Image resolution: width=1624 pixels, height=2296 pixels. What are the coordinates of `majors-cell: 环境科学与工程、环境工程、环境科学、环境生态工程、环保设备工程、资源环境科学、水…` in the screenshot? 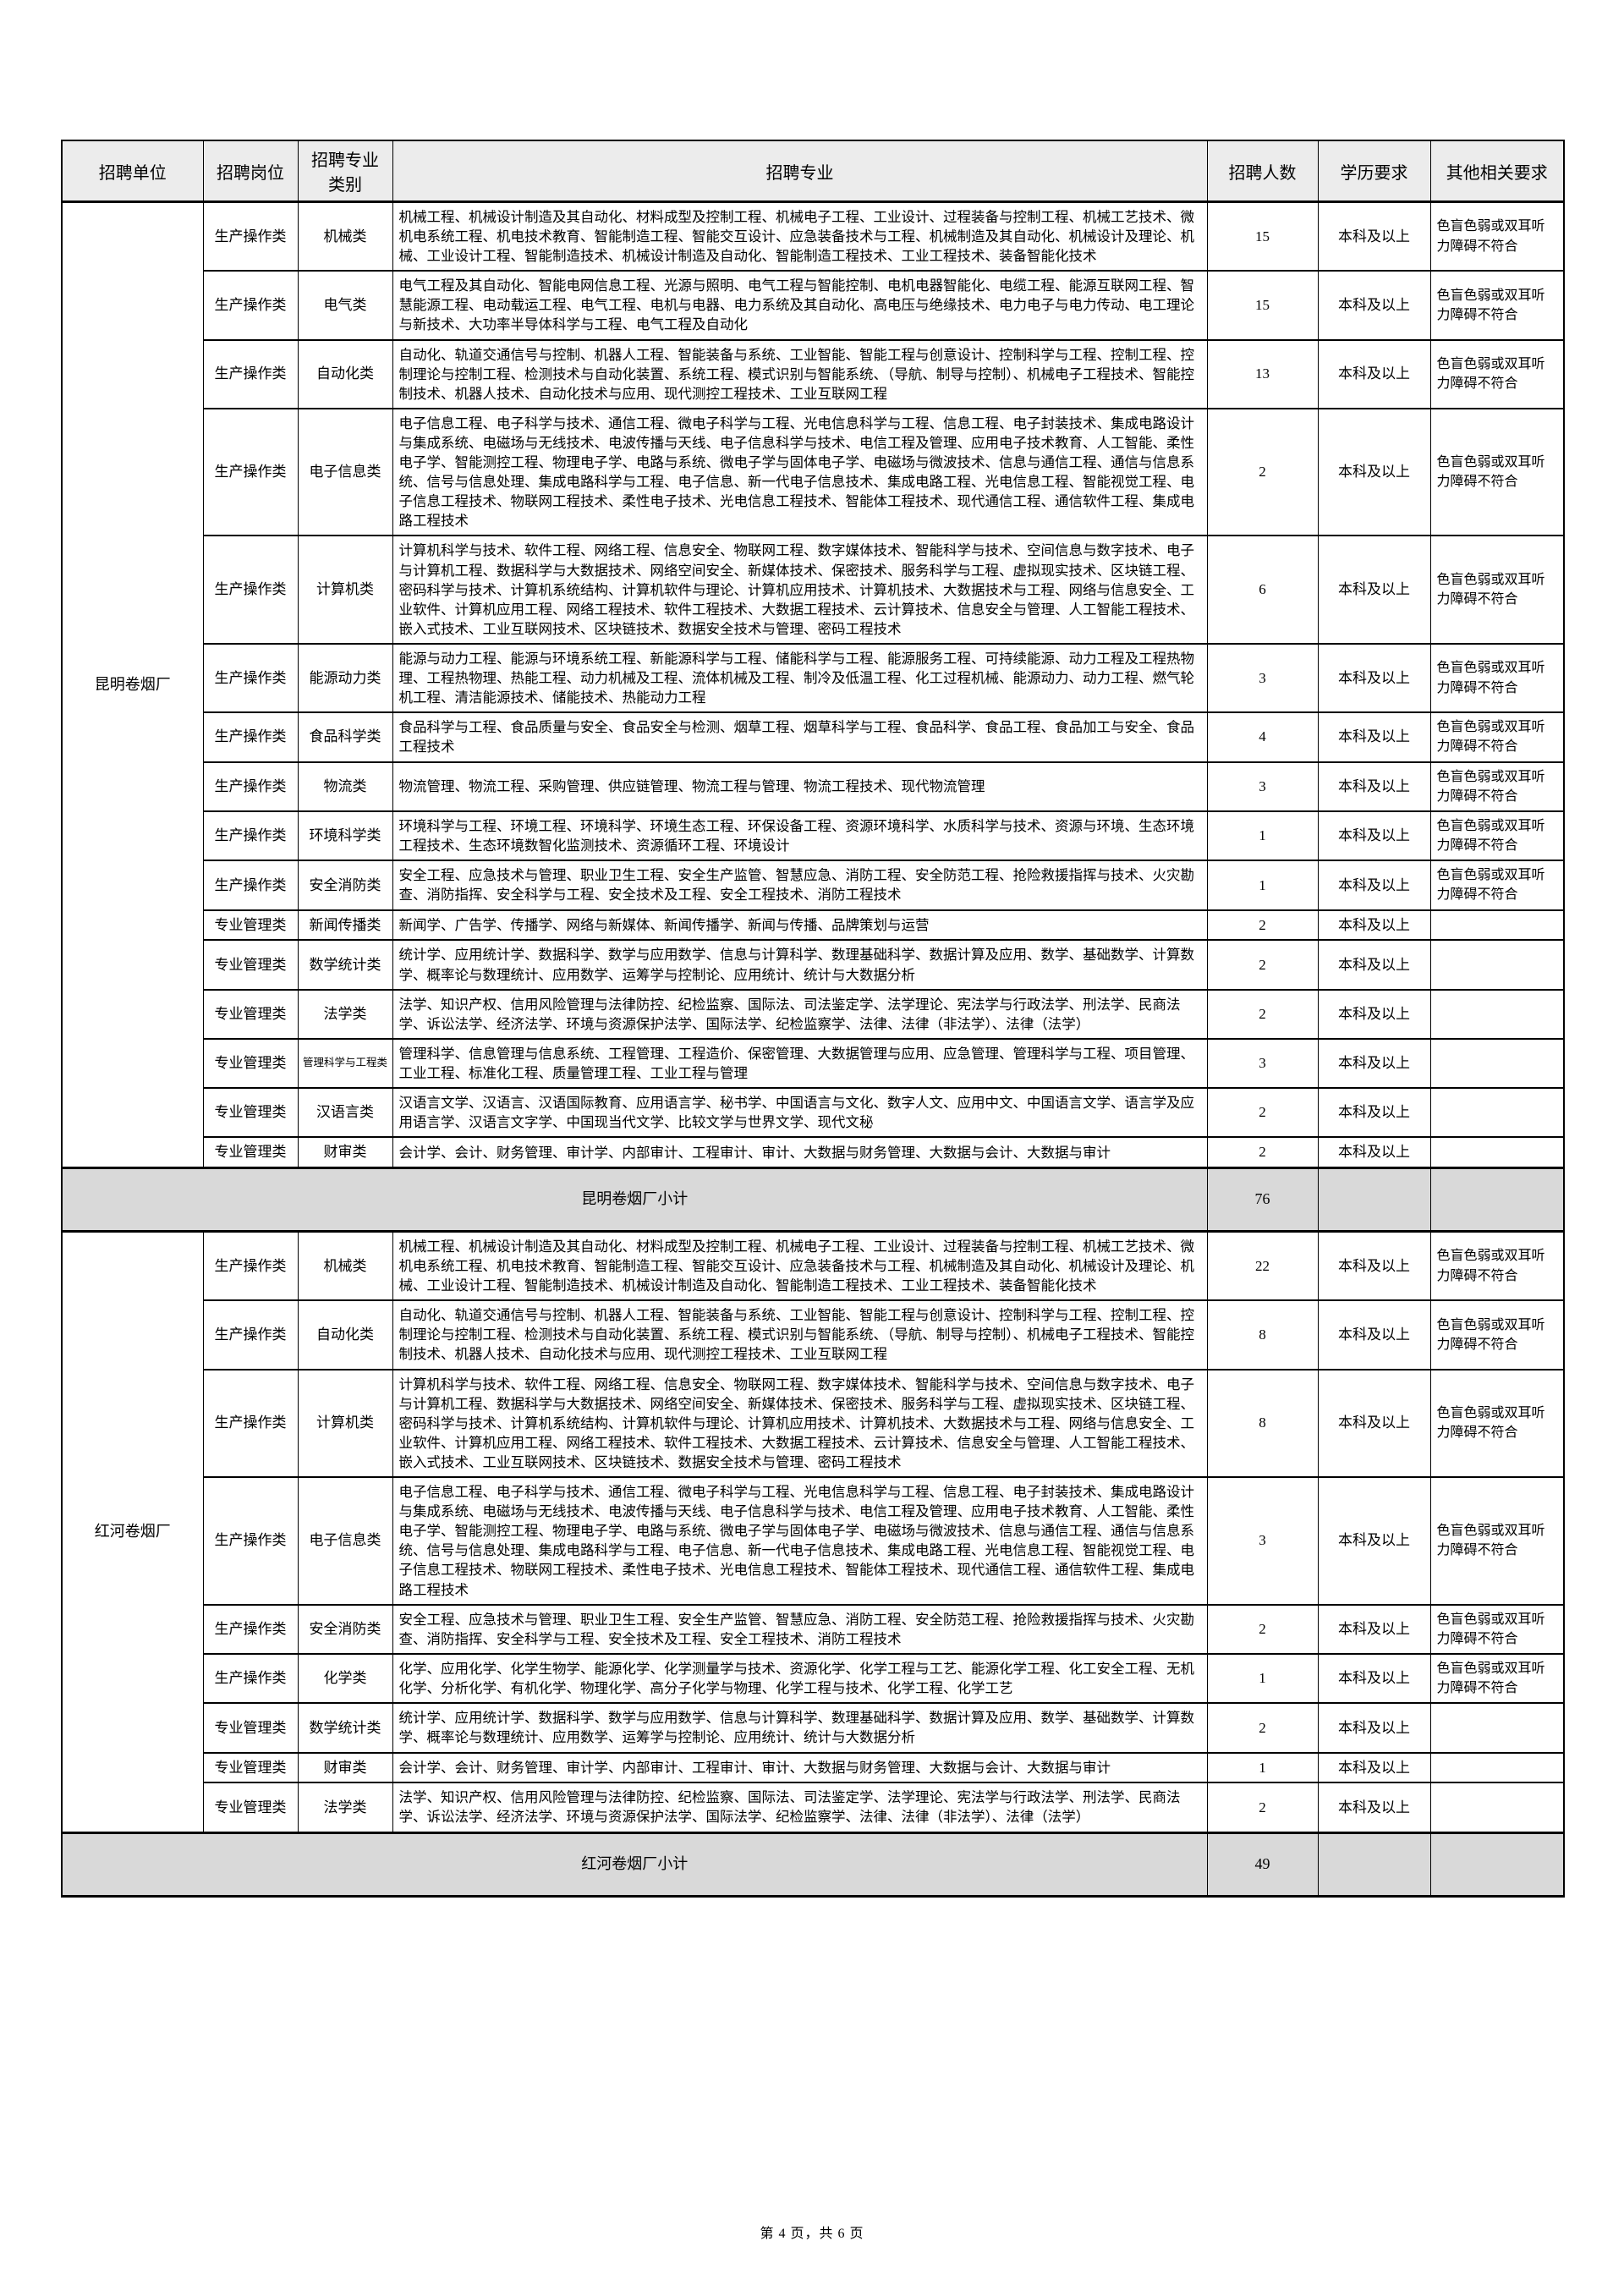 It's located at (800, 836).